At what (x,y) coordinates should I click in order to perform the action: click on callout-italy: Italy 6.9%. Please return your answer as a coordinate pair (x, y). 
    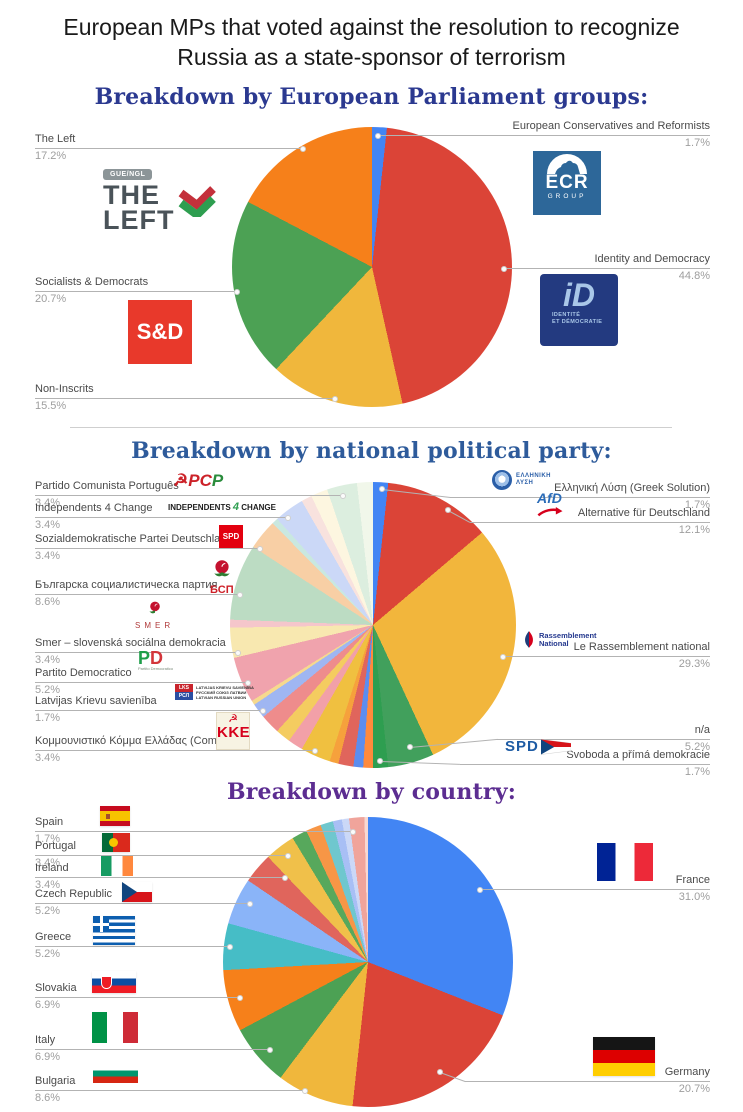
    Looking at the image, I should click on (154, 1049).